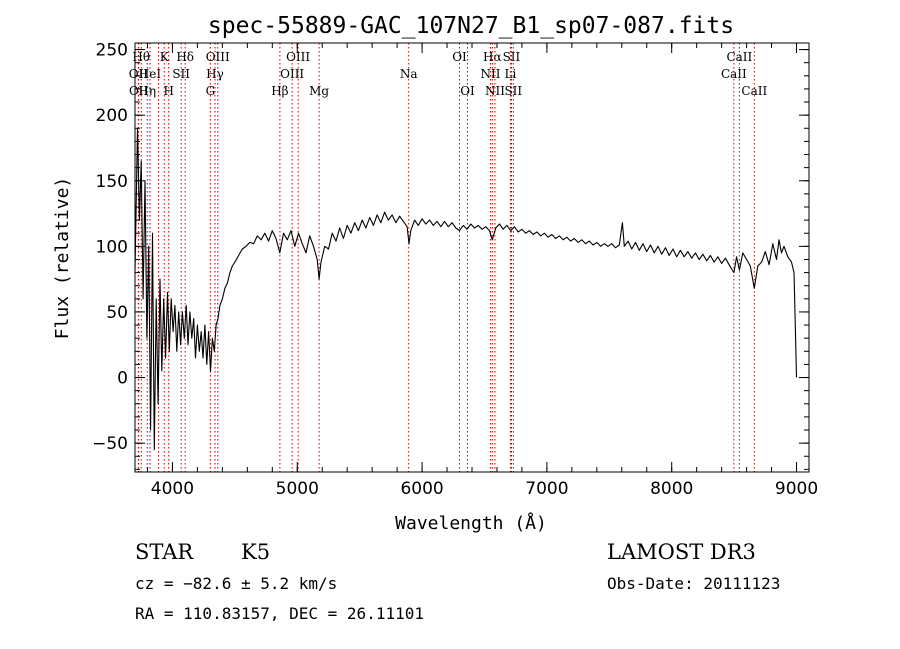 This screenshot has height=649, width=900. What do you see at coordinates (112, 247) in the screenshot?
I see `y-tick-label: 100` at bounding box center [112, 247].